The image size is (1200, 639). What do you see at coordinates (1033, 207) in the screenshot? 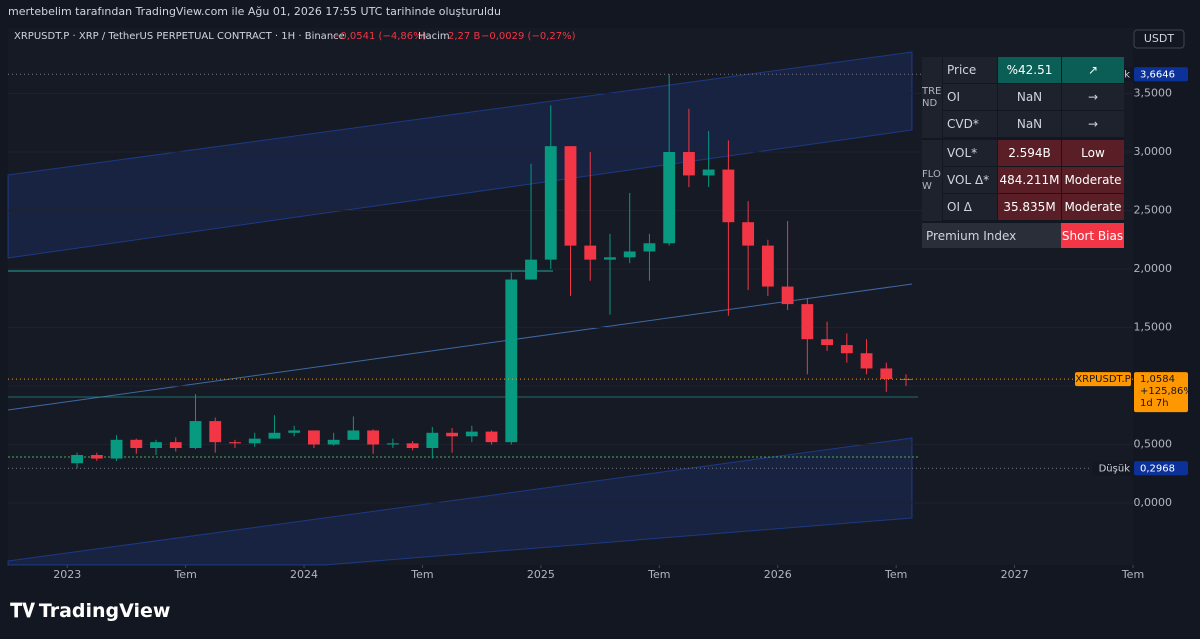
I see `table-row: OI Δ 35.835M Moderate` at bounding box center [1033, 207].